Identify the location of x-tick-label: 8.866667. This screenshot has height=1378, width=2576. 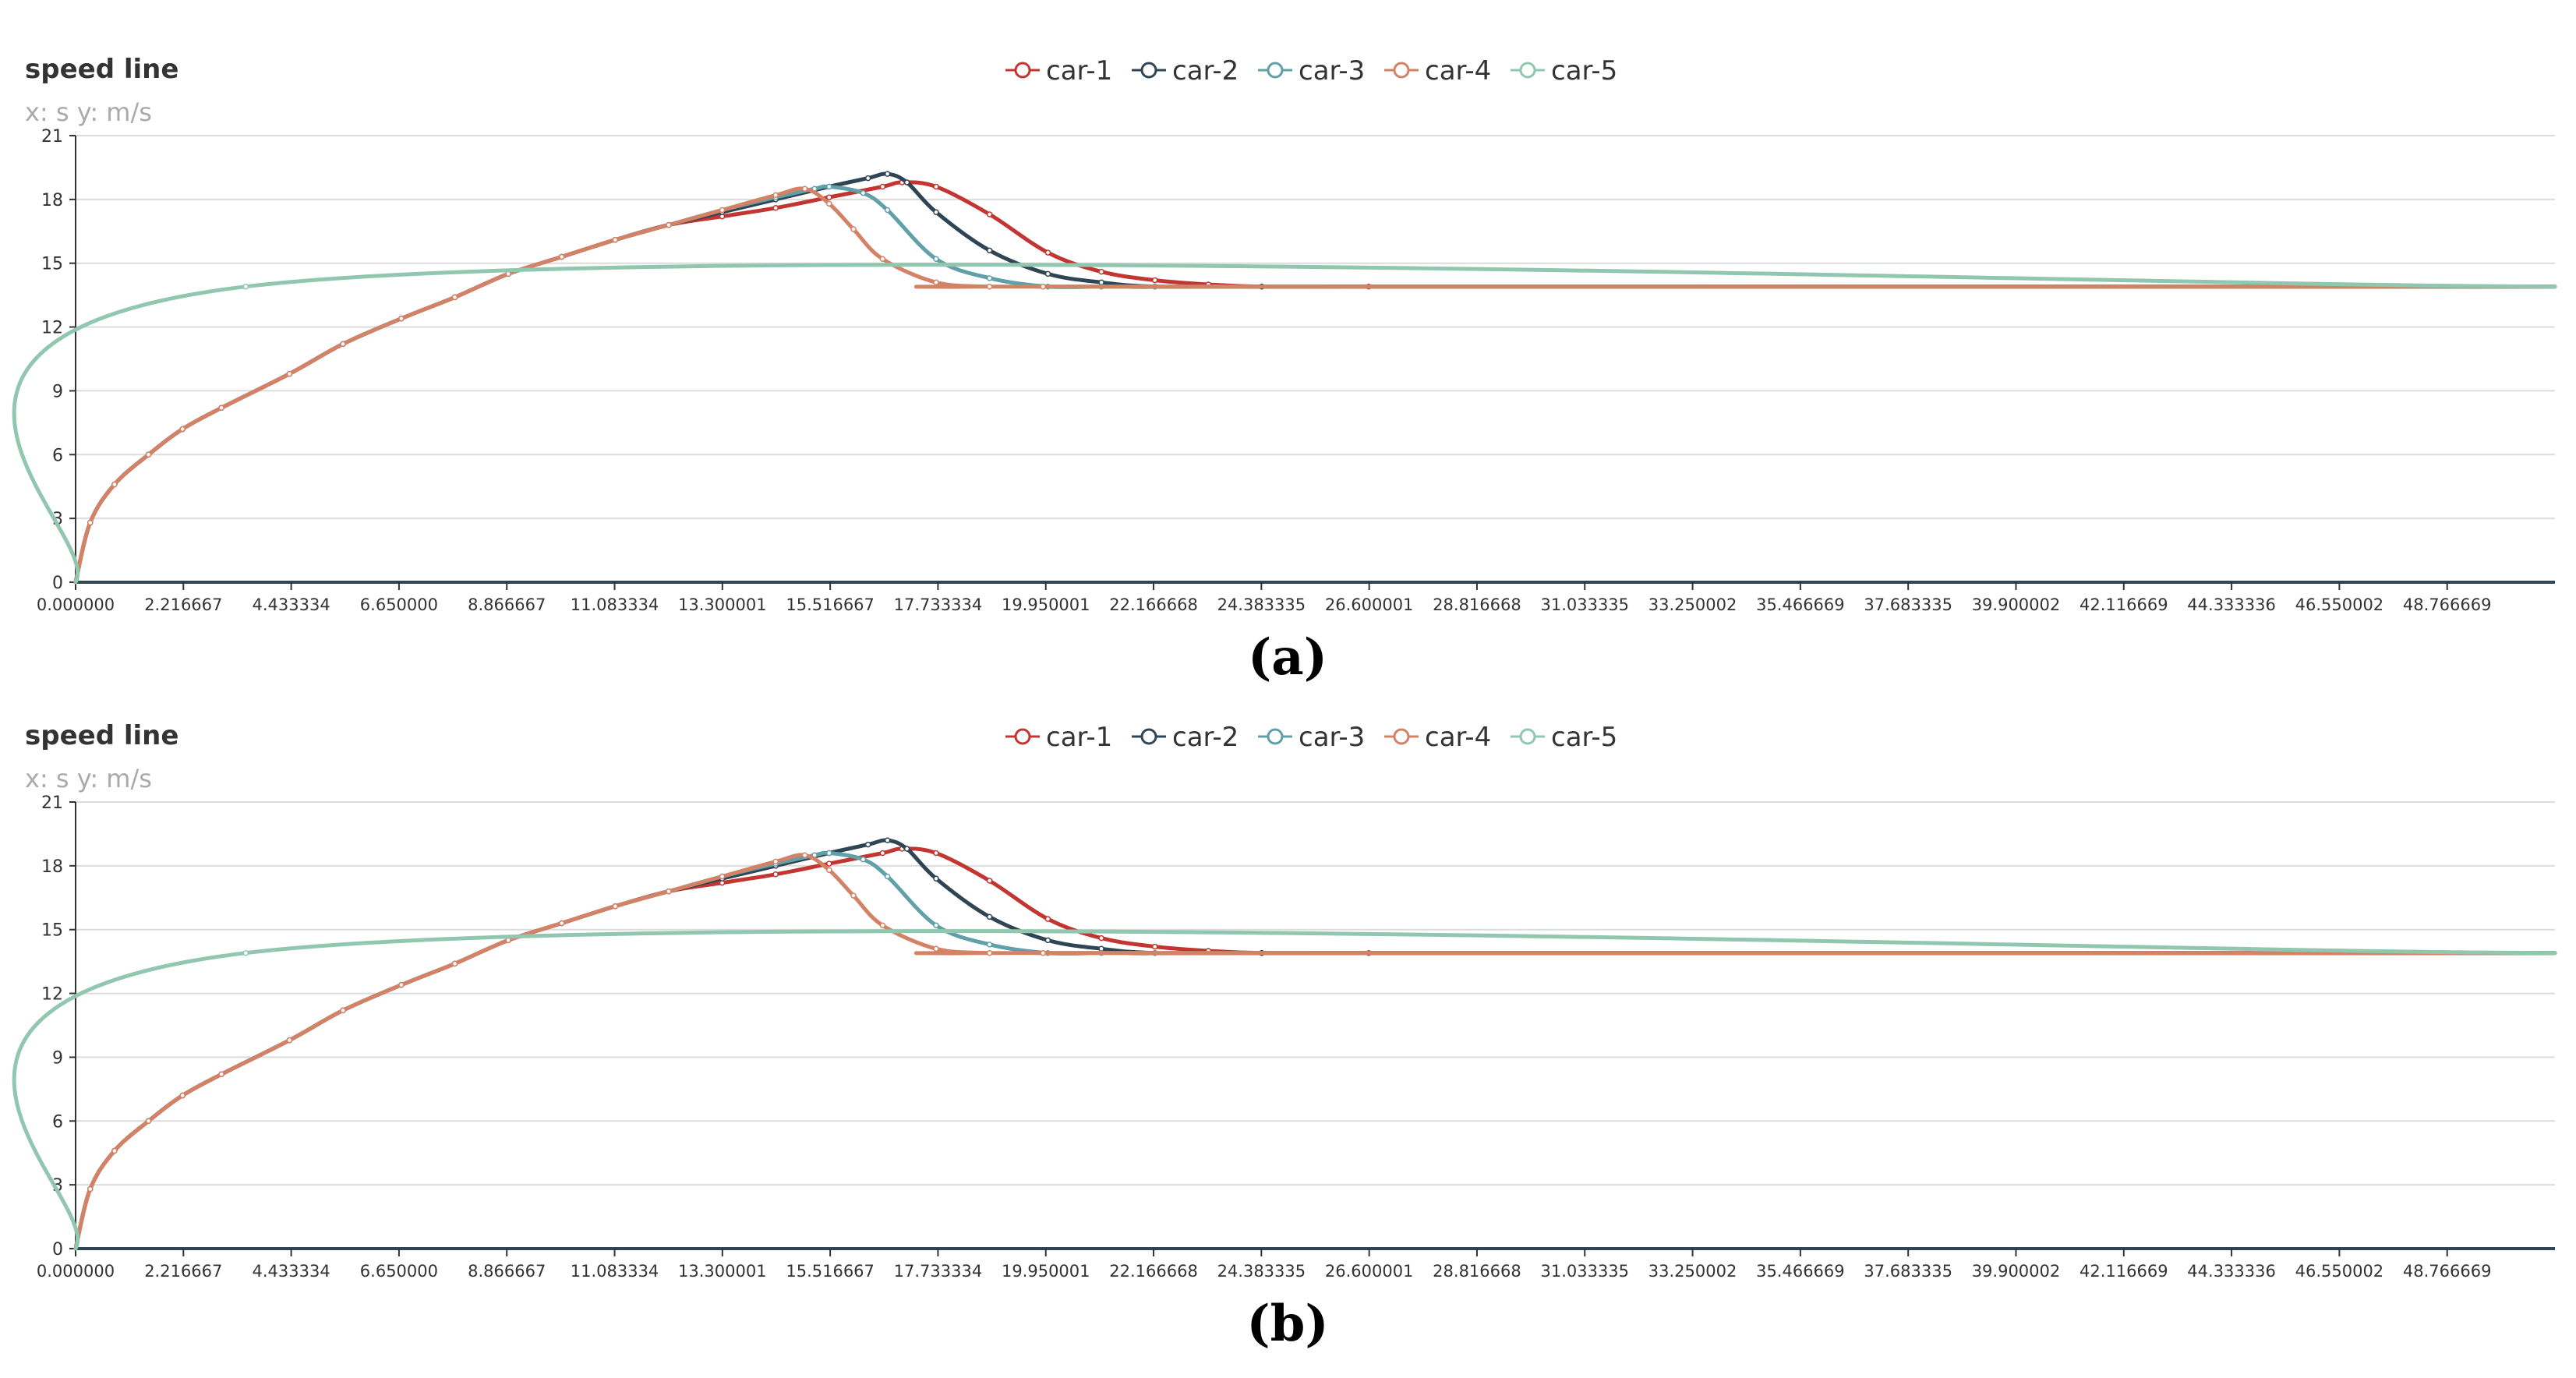
(507, 1271).